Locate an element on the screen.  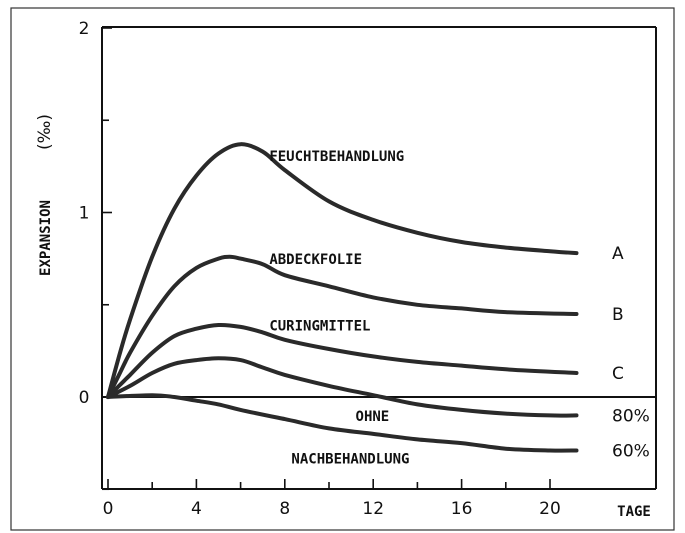
curve-annotation: FEUCHTBEHANDLUNG is located at coordinates (336, 157).